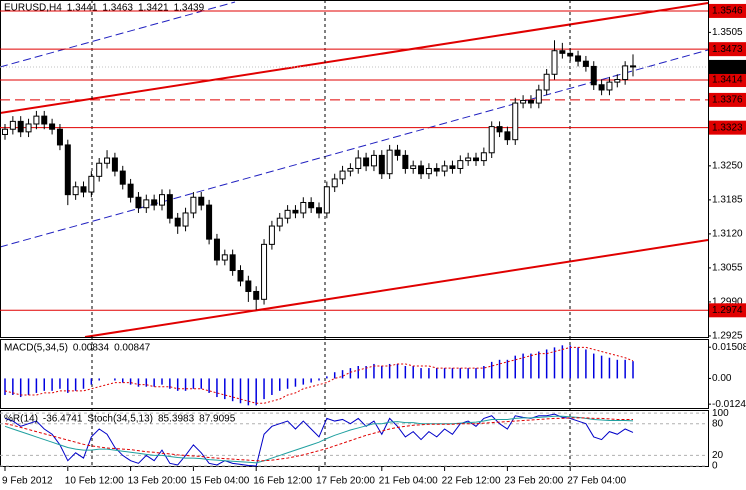 This screenshot has height=490, width=746. What do you see at coordinates (21, 419) in the screenshot?
I see `header-text: %R(14)` at bounding box center [21, 419].